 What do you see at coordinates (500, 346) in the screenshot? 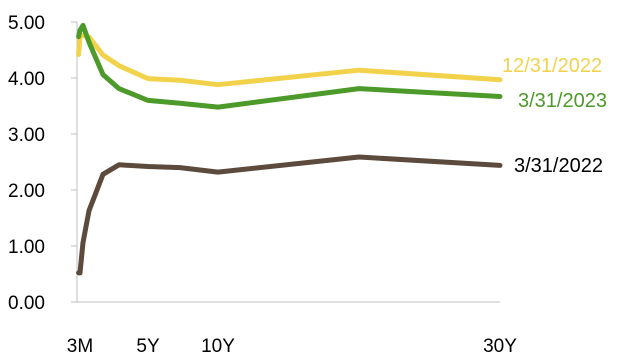
I see `x-tick-label: 30Y` at bounding box center [500, 346].